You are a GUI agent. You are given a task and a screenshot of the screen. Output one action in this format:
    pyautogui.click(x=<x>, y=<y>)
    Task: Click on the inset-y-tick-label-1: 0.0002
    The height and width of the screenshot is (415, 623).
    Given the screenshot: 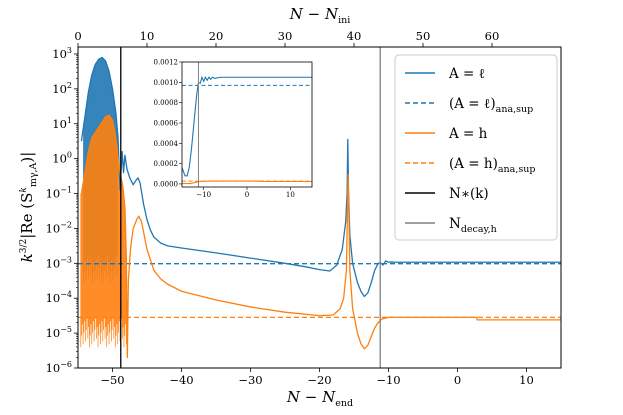 What is the action you would take?
    pyautogui.click(x=166, y=164)
    